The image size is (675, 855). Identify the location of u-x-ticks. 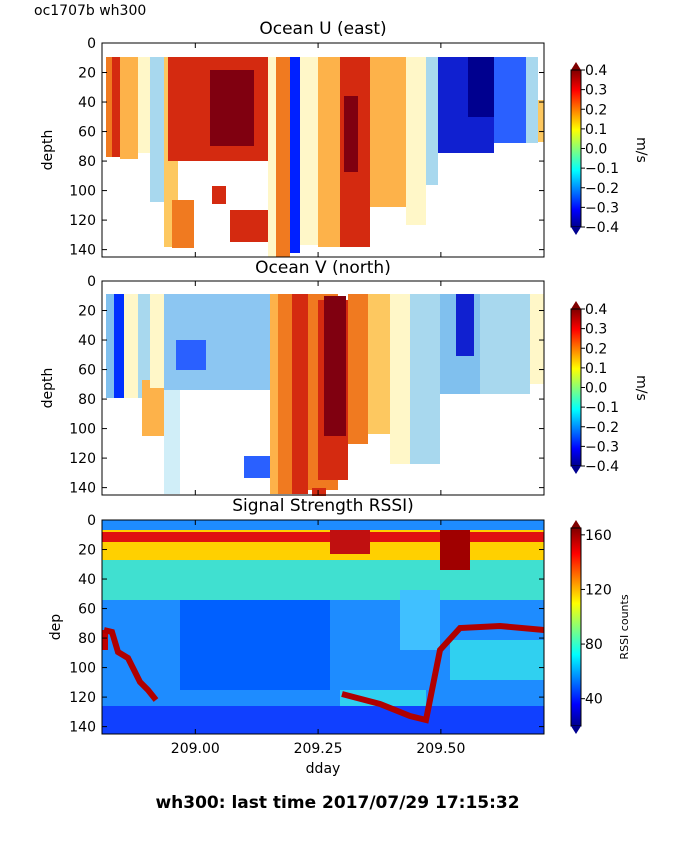
(318, 150).